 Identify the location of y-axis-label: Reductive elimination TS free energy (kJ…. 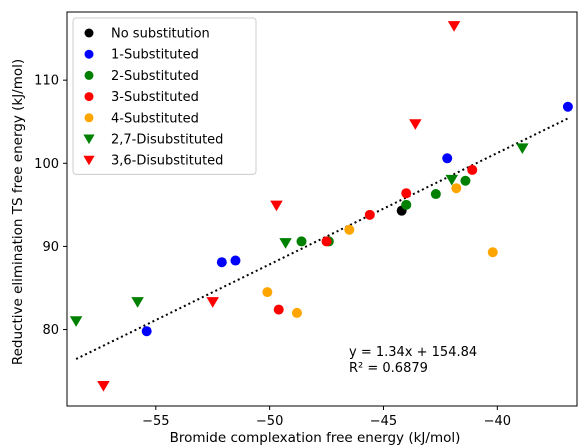
(18, 212).